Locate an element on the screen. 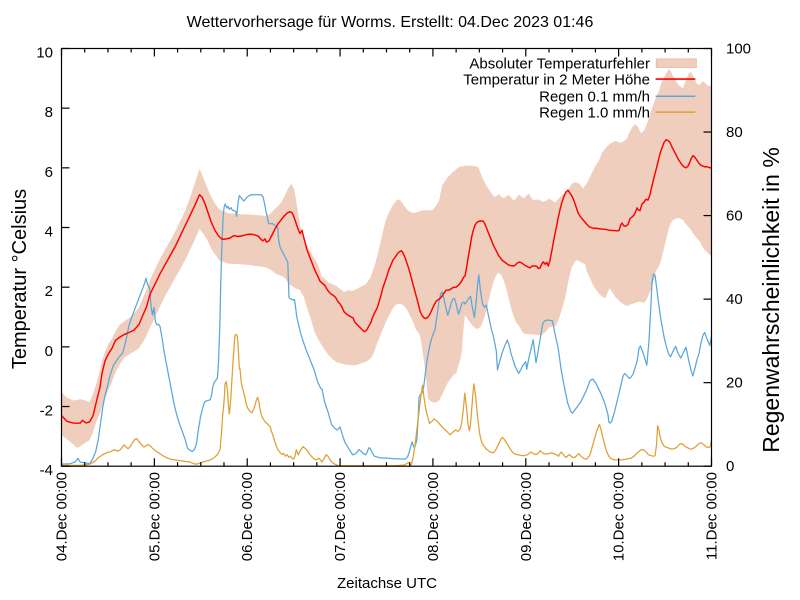  svg-text: Absoluter Temperaturfehler is located at coordinates (559, 64).